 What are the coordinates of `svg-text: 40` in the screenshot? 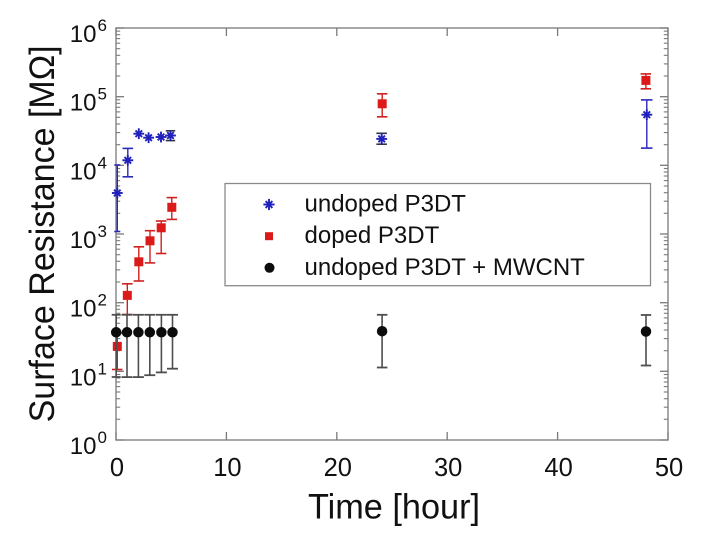 It's located at (558, 468).